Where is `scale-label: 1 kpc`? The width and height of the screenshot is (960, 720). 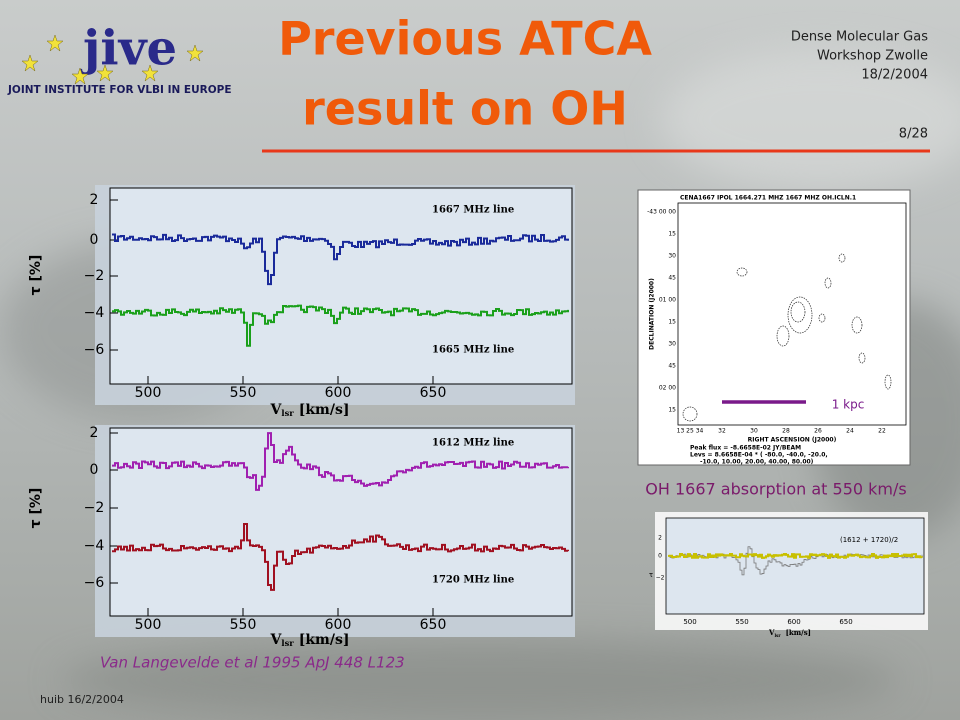 scale-label: 1 kpc is located at coordinates (848, 405).